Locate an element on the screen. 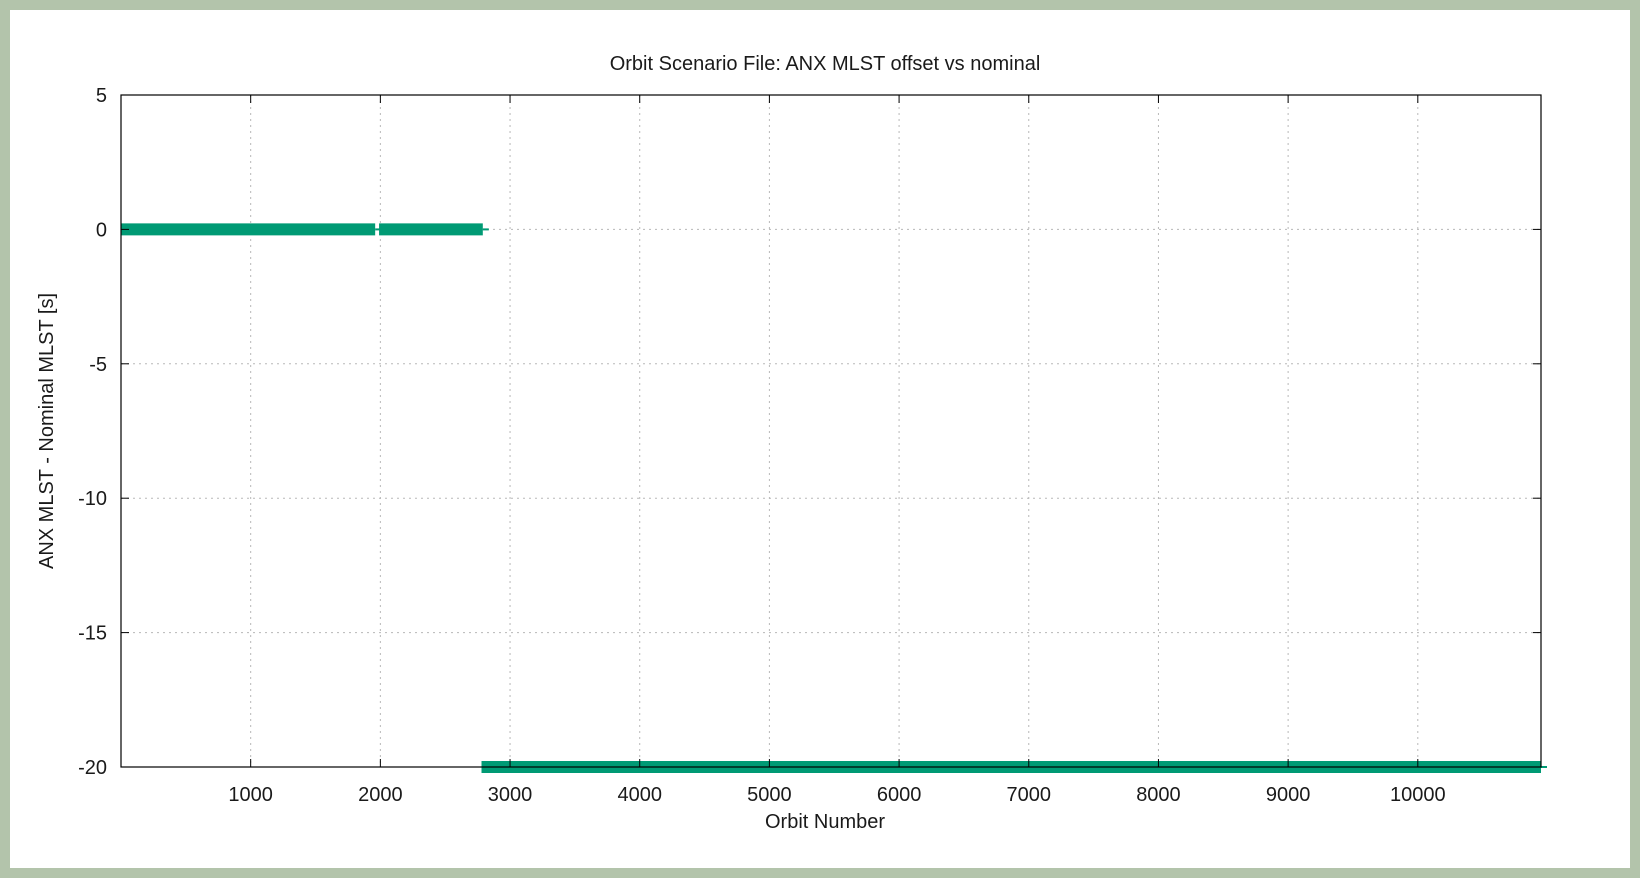 The width and height of the screenshot is (1640, 878). y-tick-label: -20 is located at coordinates (92, 768).